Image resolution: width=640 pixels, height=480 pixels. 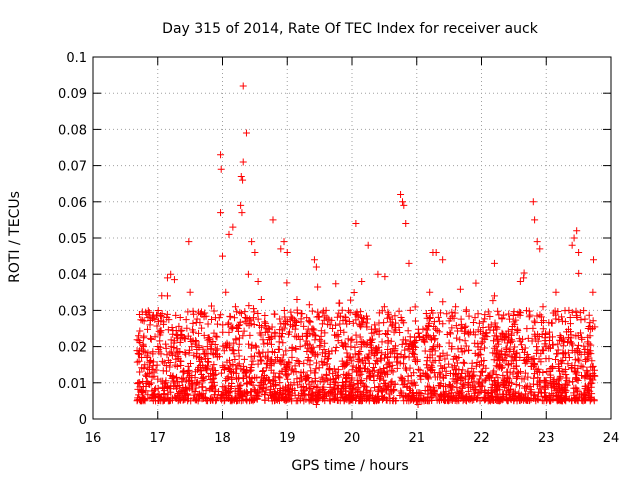 What do you see at coordinates (222, 438) in the screenshot?
I see `x-tick-label: 18` at bounding box center [222, 438].